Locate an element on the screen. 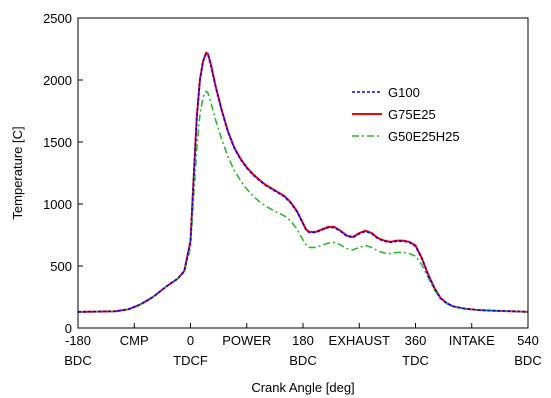 This screenshot has width=551, height=398. x-tick-label: 180 is located at coordinates (303, 340).